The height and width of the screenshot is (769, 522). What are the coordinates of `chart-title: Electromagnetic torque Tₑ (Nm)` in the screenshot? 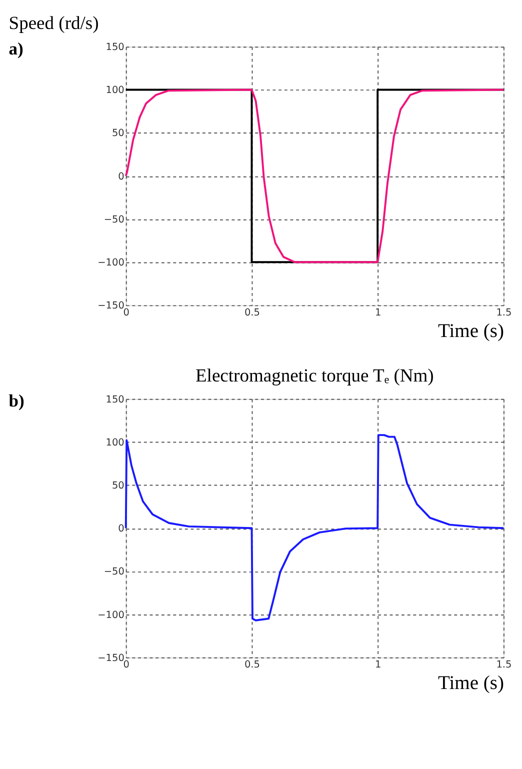 It's located at (314, 375).